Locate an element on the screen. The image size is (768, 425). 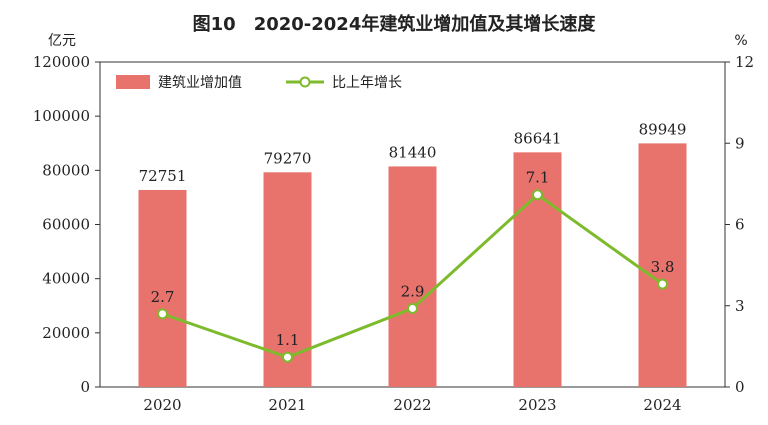
growth-value-label: 2.9 is located at coordinates (413, 291).